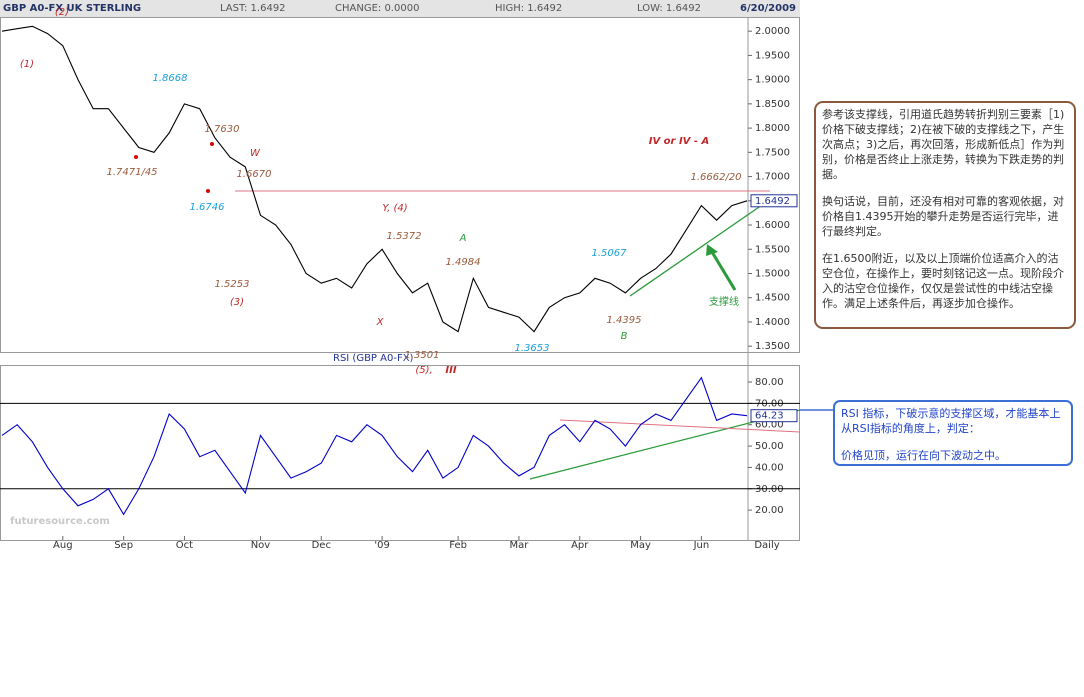 The image size is (1084, 697). I want to click on annotation: B, so click(624, 336).